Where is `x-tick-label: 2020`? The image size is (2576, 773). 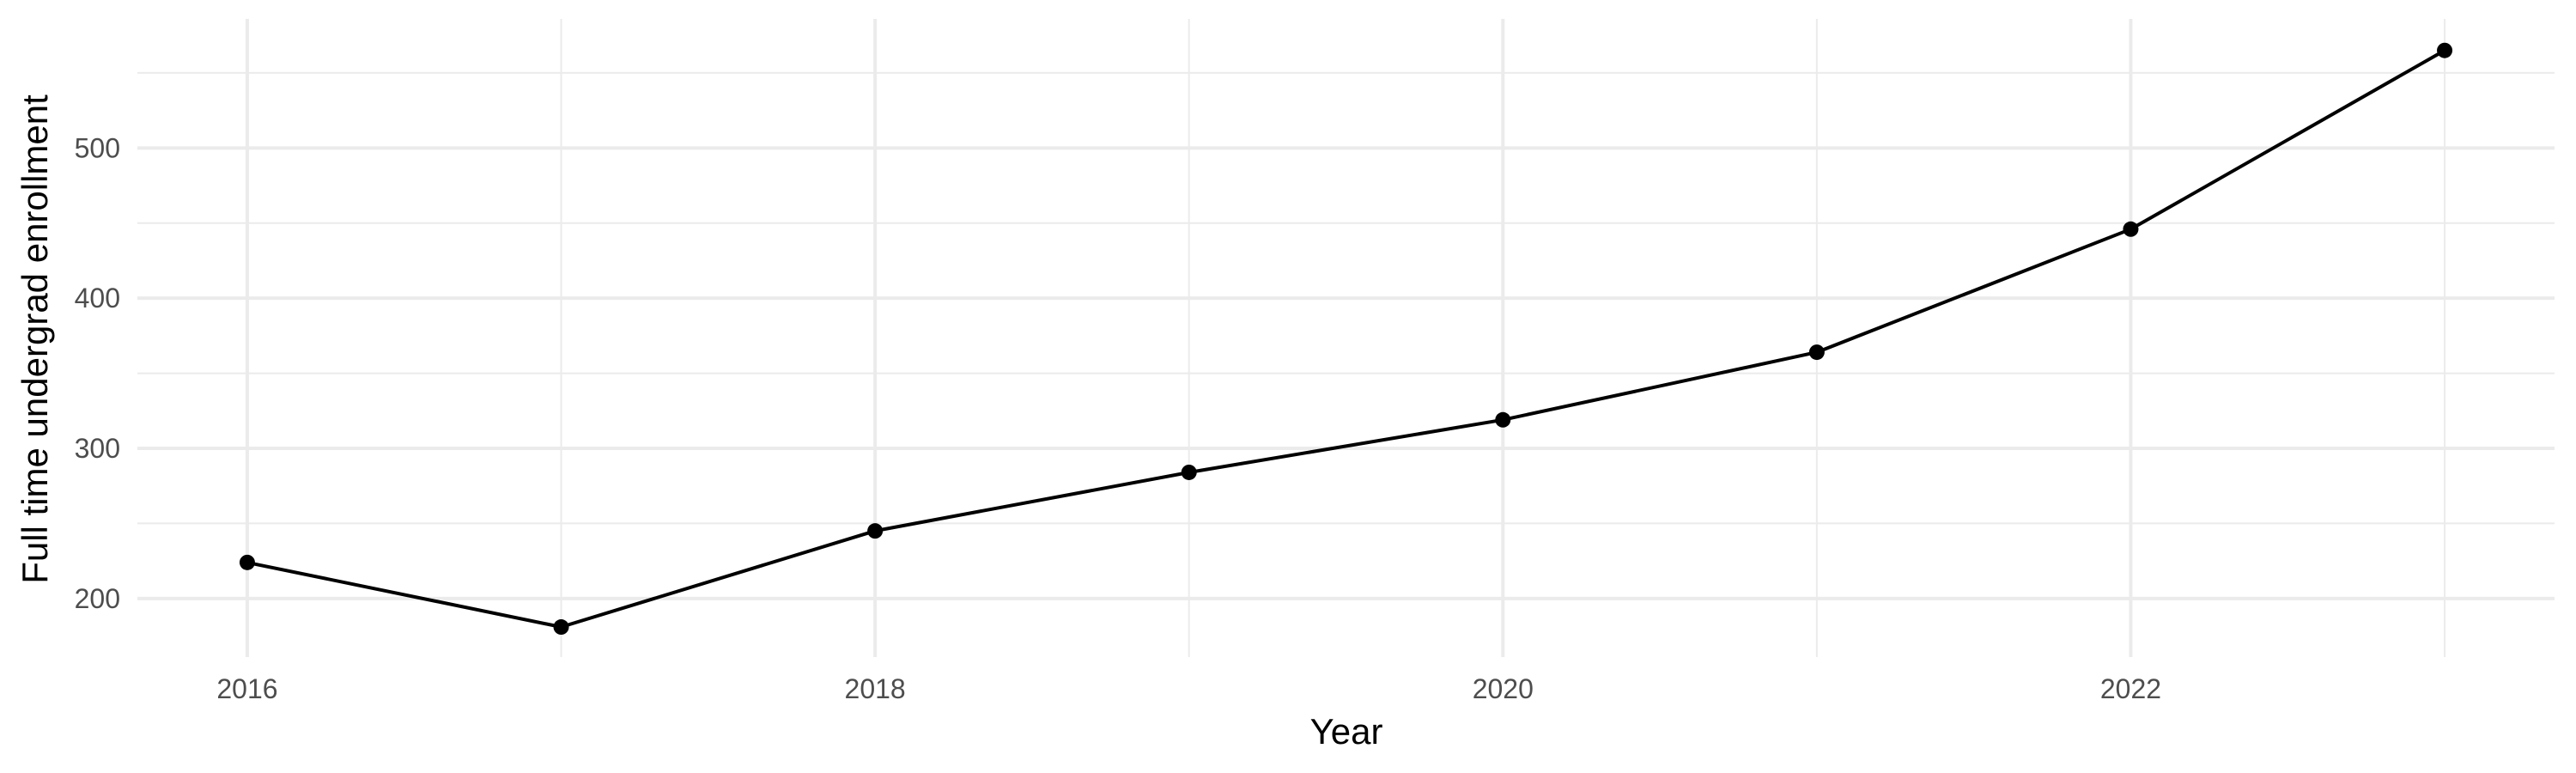 x-tick-label: 2020 is located at coordinates (1503, 688).